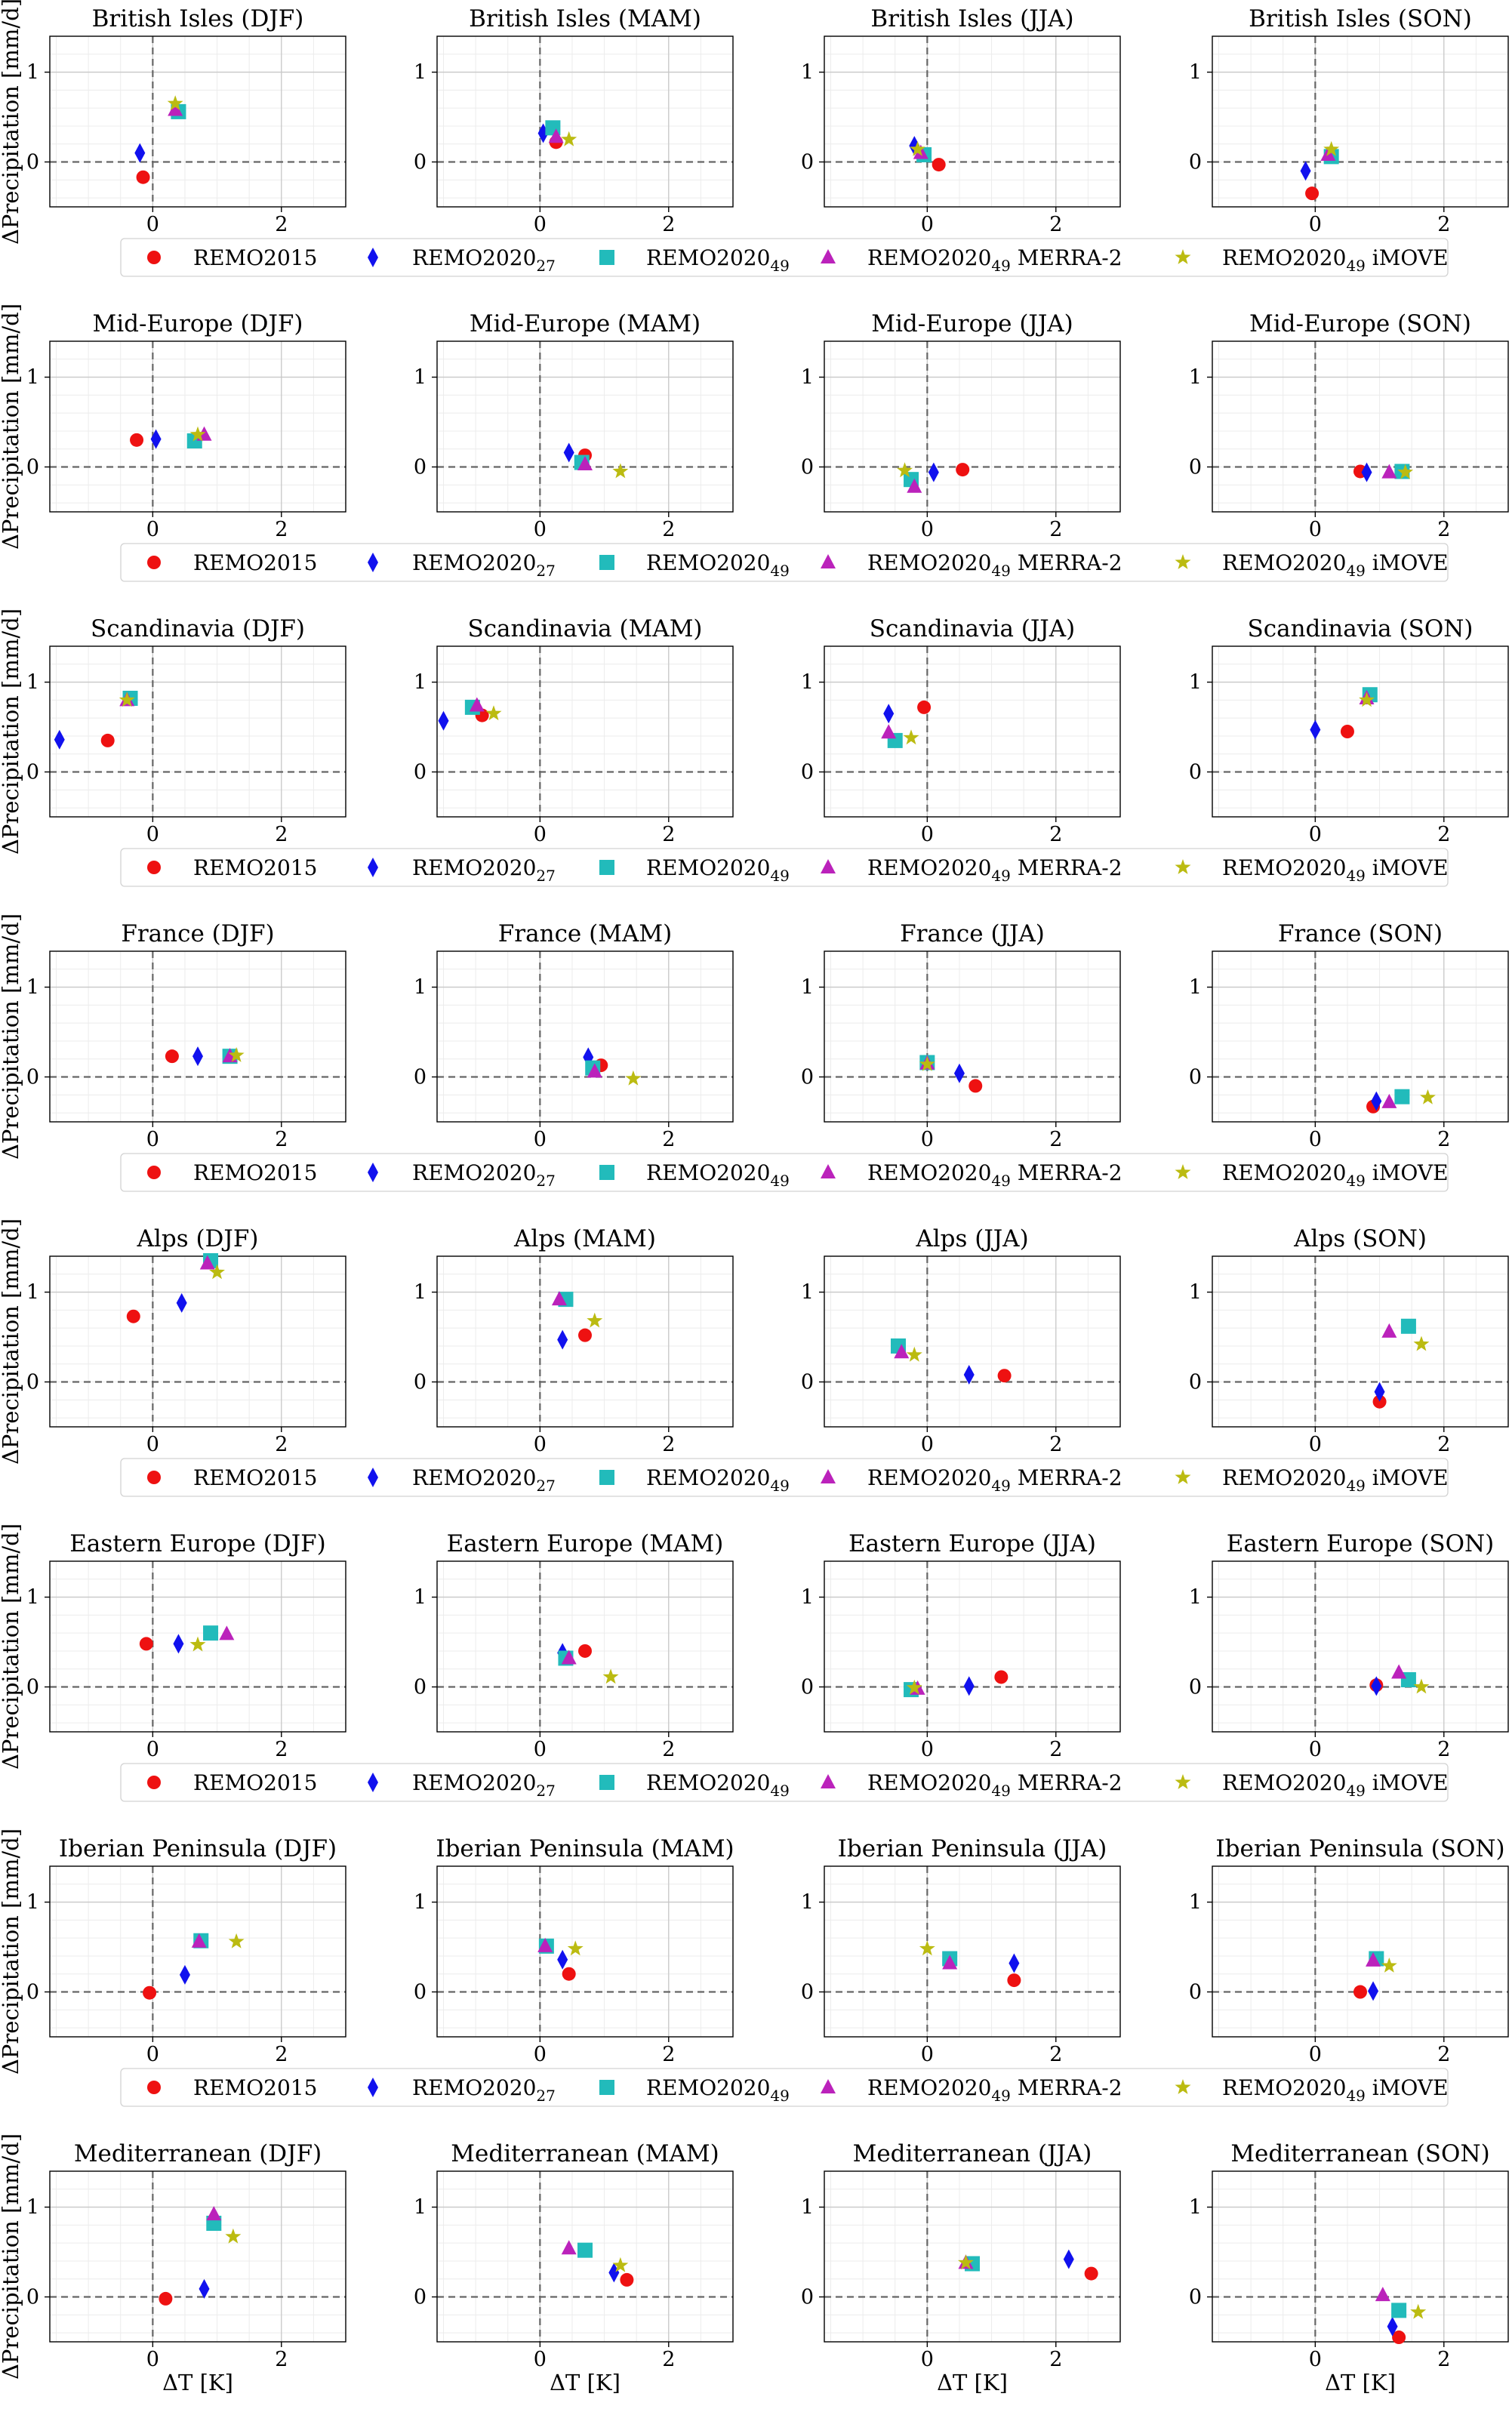 This screenshot has height=2409, width=1512. Describe the element at coordinates (173, 1036) in the screenshot. I see `panel: 0 2 0 1 France (DJF) ΔPrecipitation [mm/d]` at that location.